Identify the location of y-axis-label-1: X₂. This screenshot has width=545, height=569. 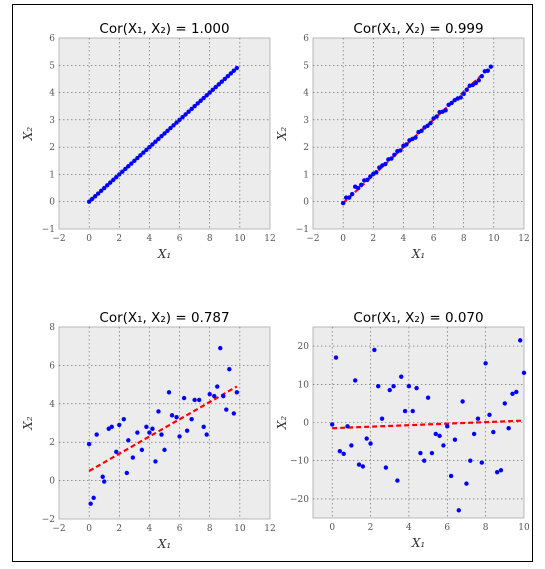
(28, 134).